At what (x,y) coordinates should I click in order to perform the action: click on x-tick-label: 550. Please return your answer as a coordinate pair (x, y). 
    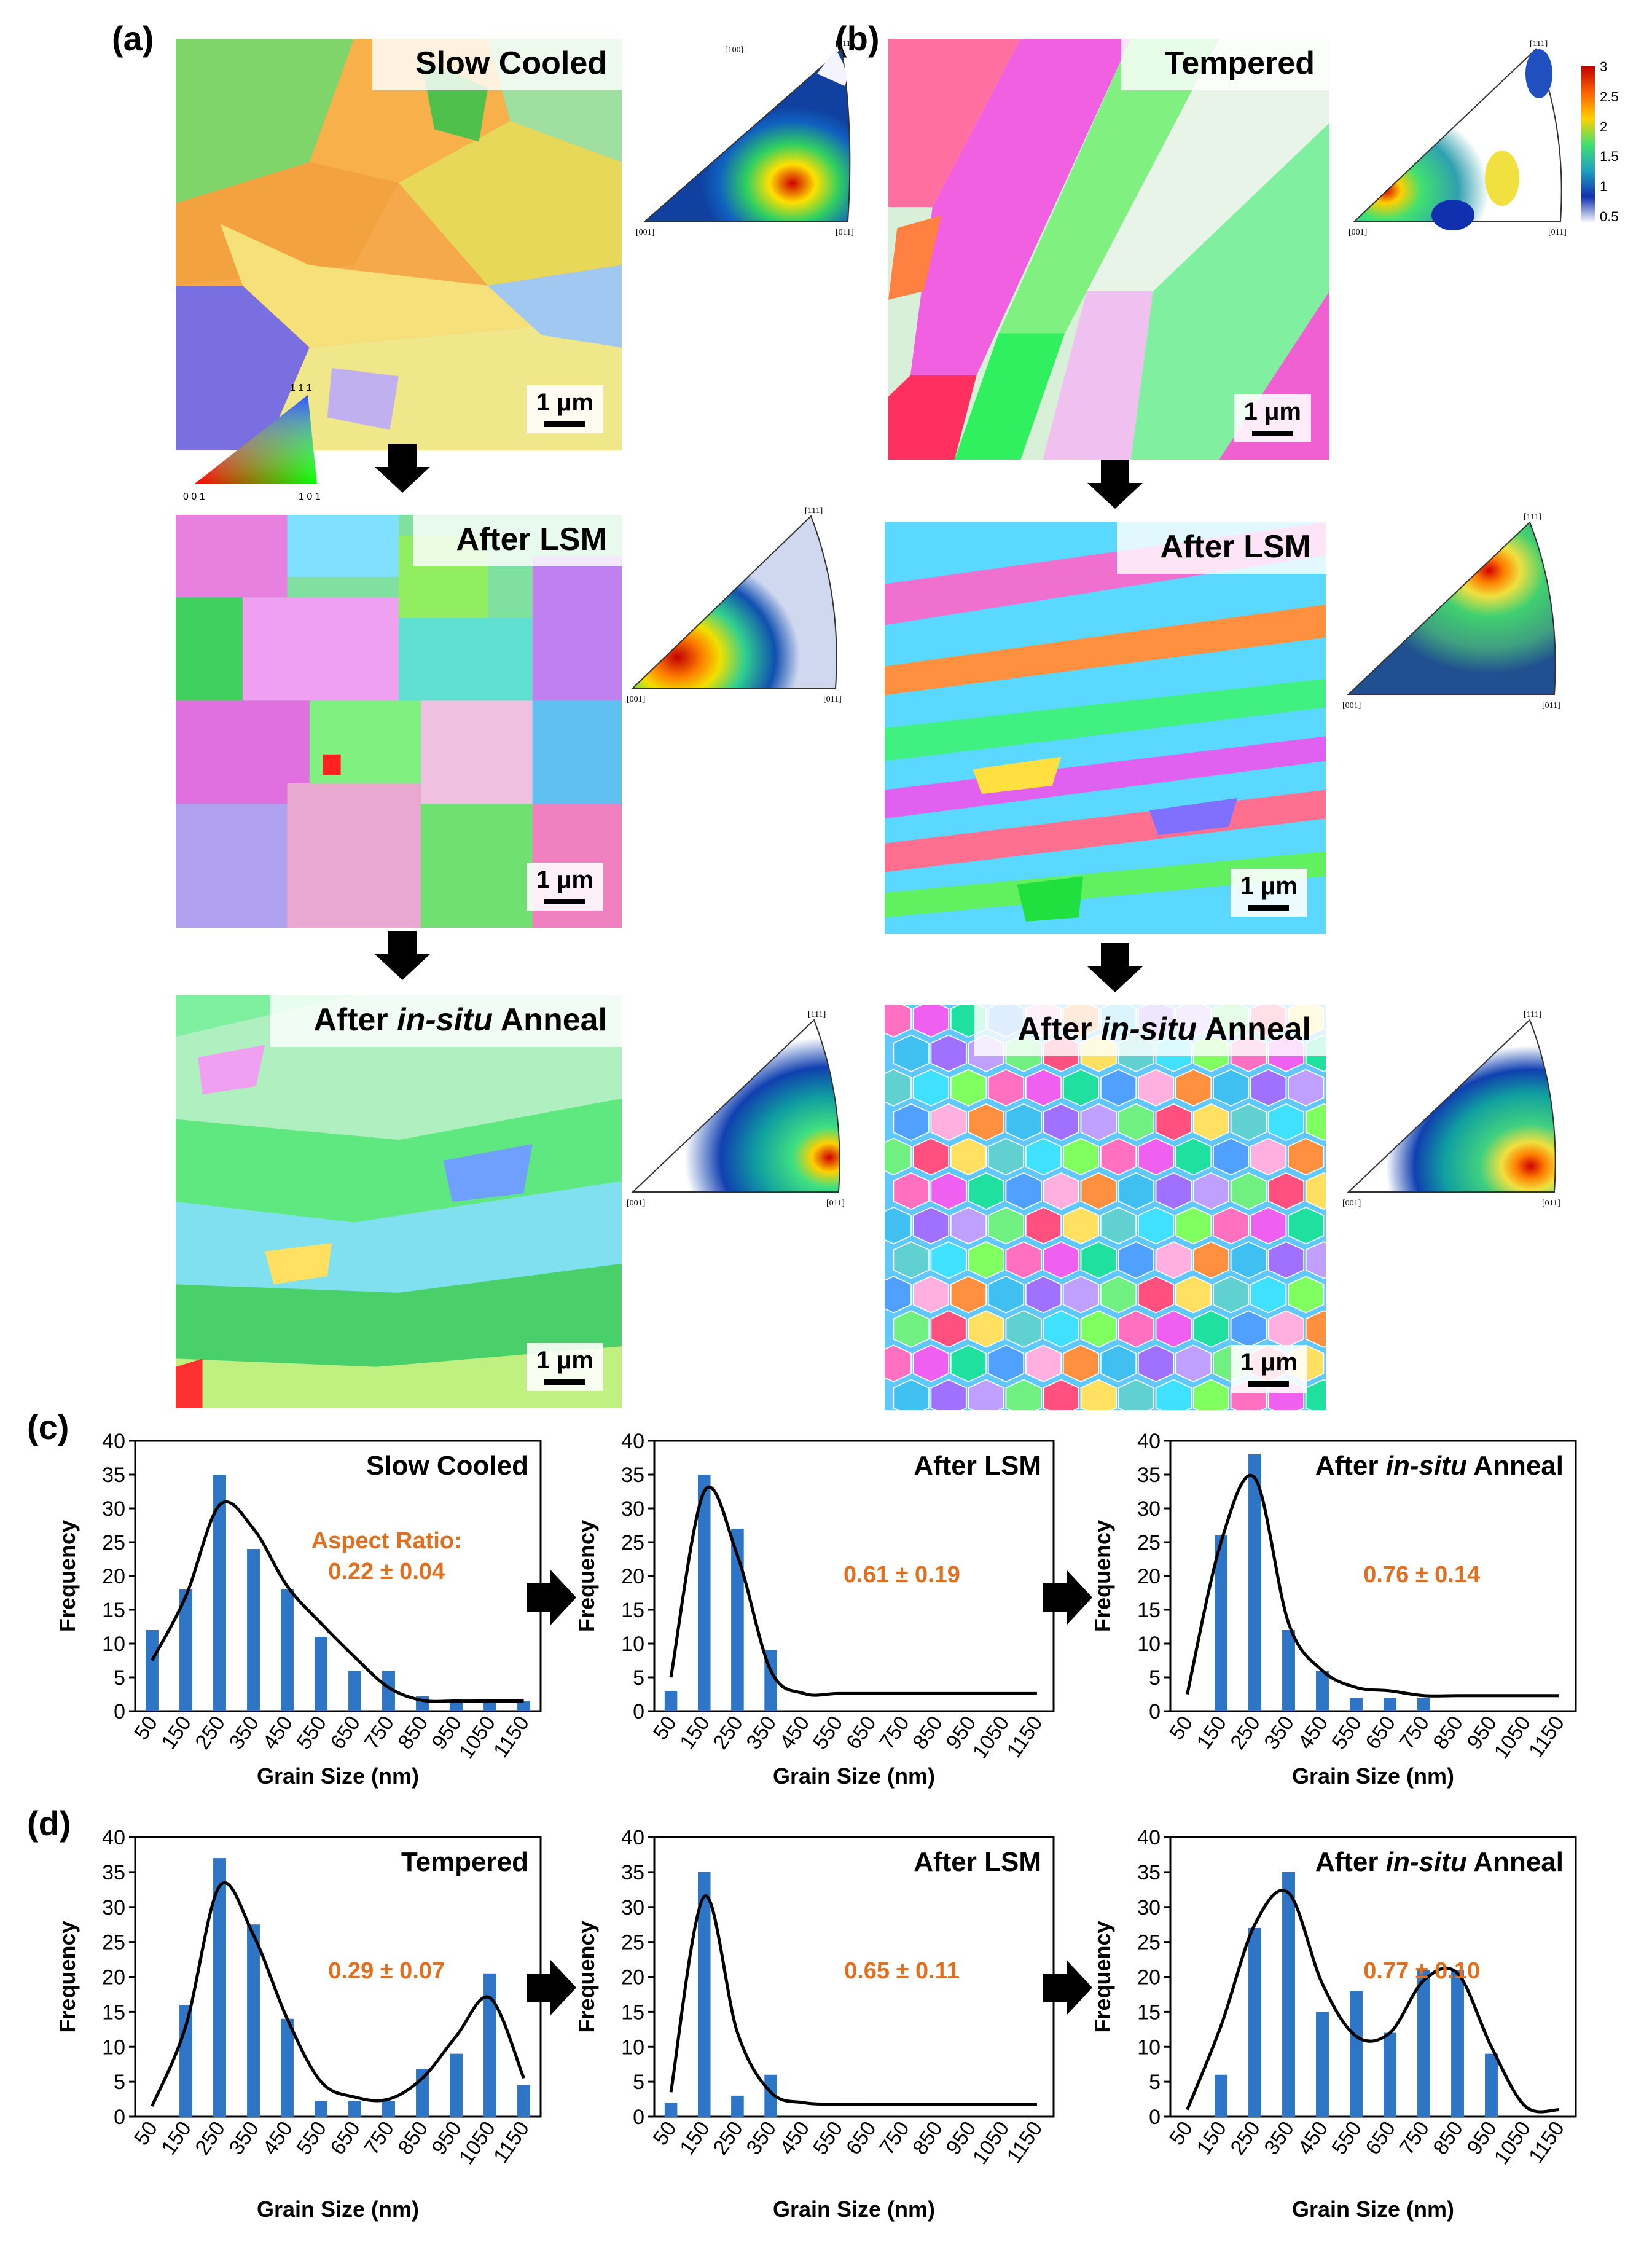
    Looking at the image, I should click on (311, 1733).